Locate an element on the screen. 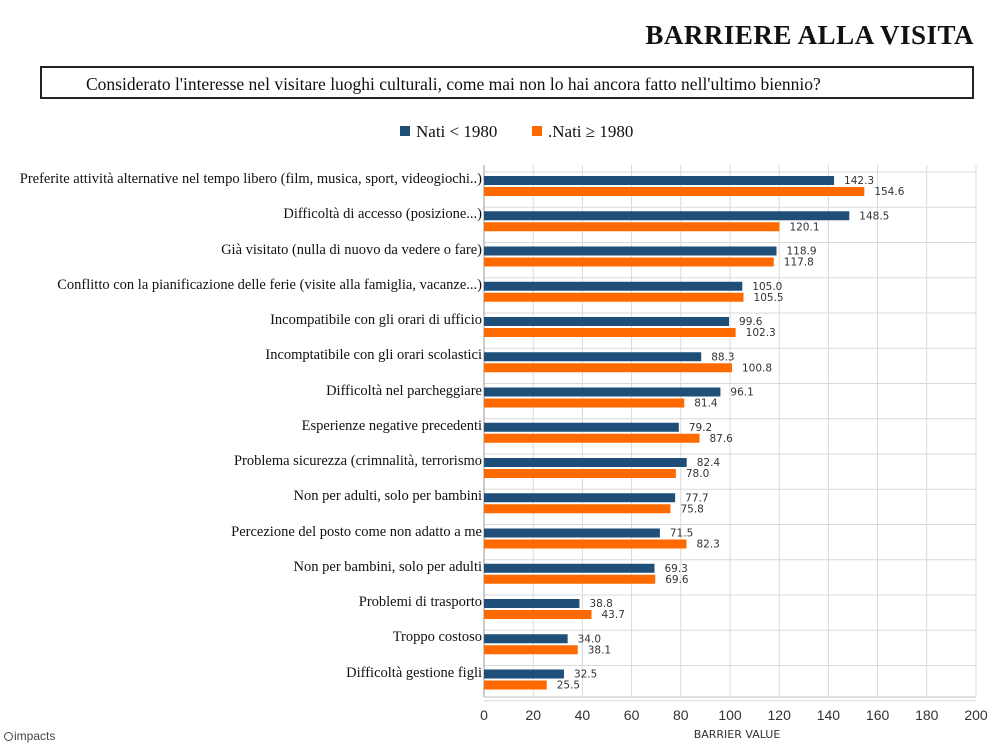 Image resolution: width=1002 pixels, height=753 pixels. category-label: Non per bambini, solo per adulti is located at coordinates (387, 566).